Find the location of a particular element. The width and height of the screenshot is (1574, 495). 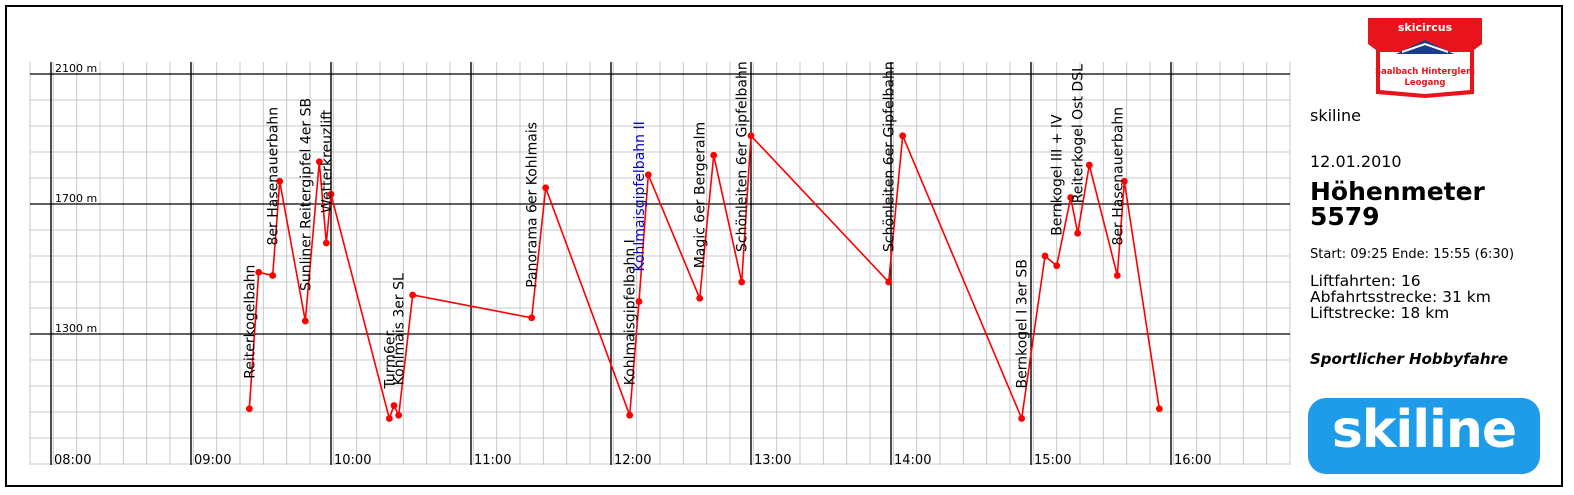

lift-label: Sunliner Reitergipfel 4er SB is located at coordinates (306, 194).